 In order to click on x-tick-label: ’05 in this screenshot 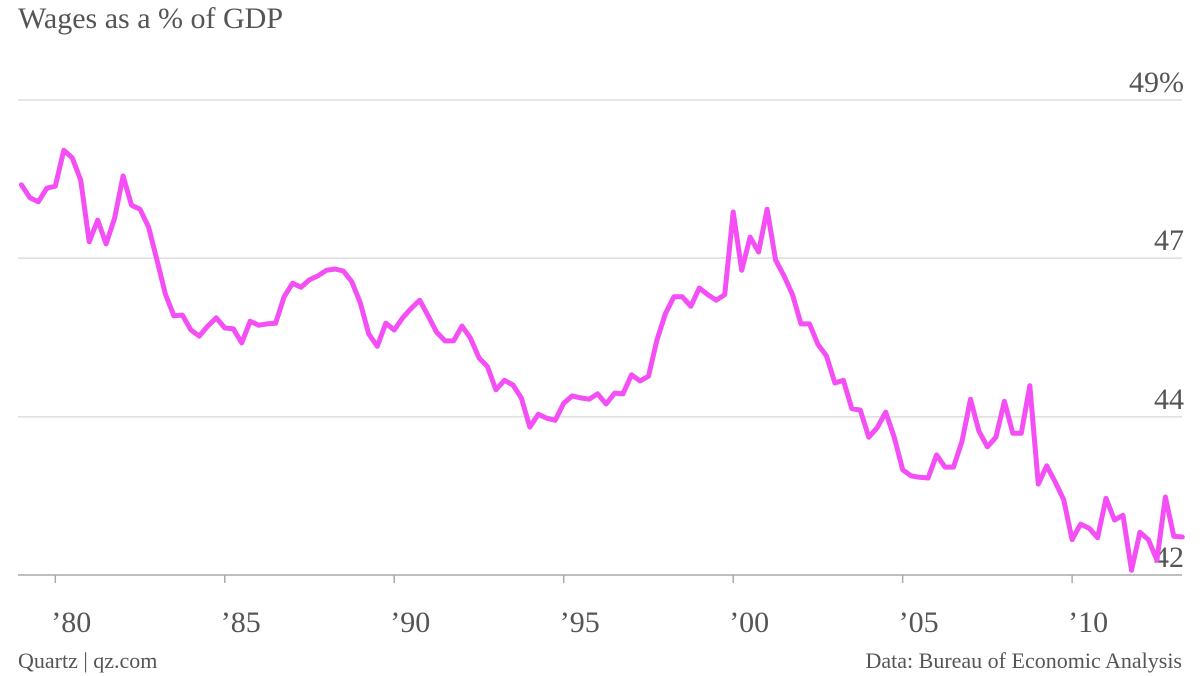, I will do `click(919, 622)`.